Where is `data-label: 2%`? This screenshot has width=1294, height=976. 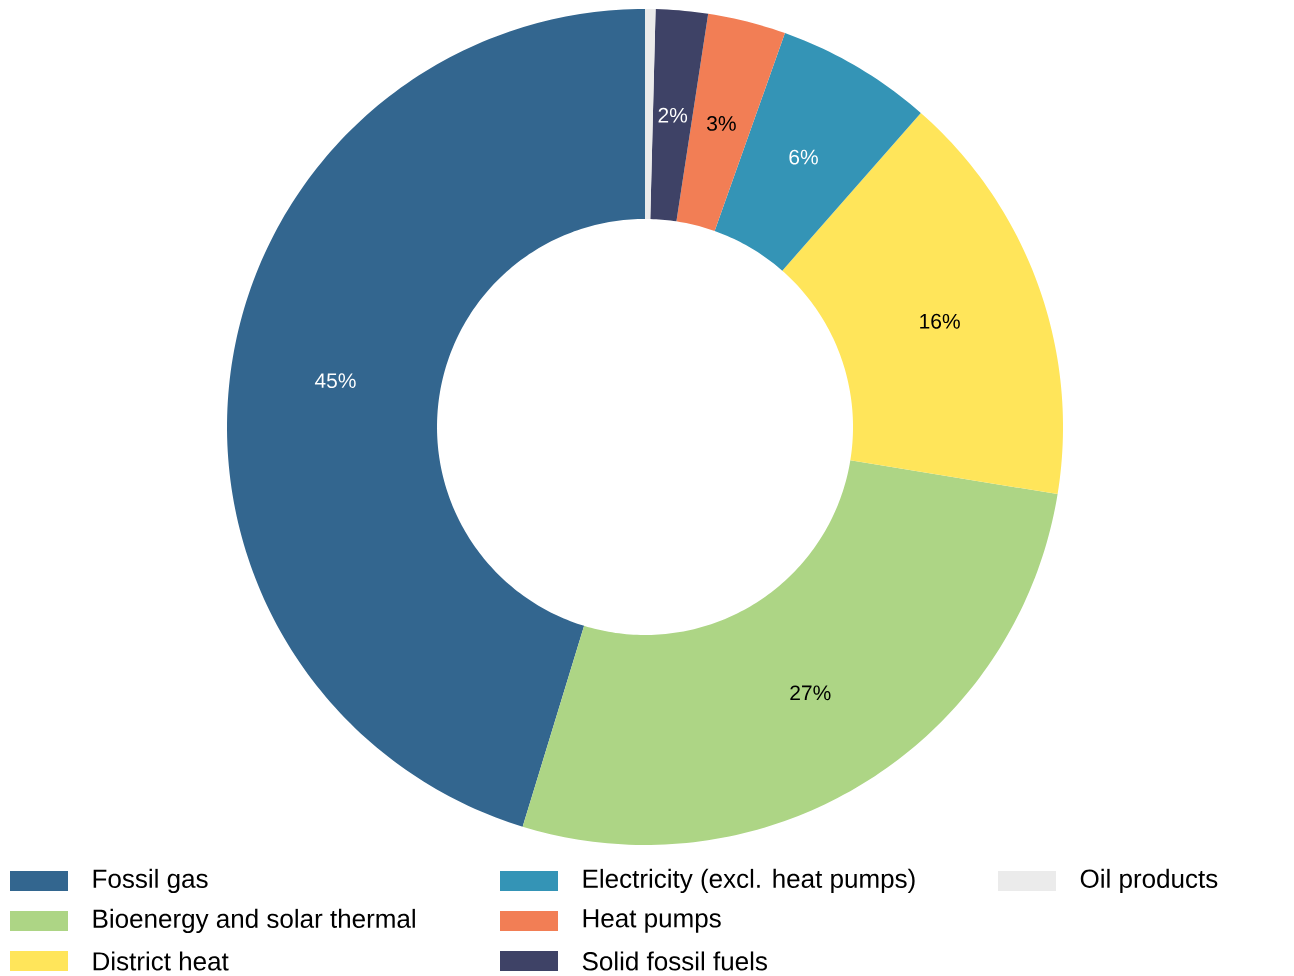
data-label: 2% is located at coordinates (673, 115).